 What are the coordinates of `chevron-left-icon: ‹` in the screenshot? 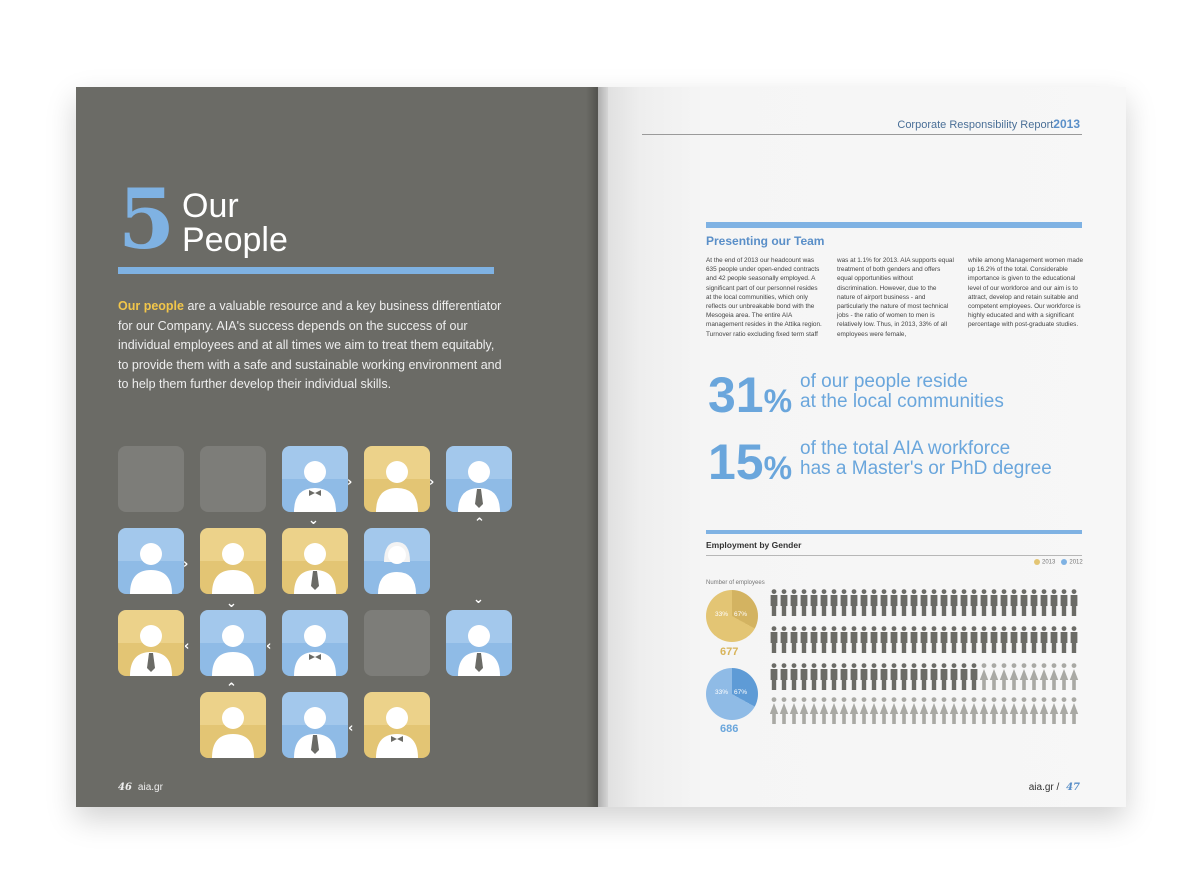 It's located at (187, 646).